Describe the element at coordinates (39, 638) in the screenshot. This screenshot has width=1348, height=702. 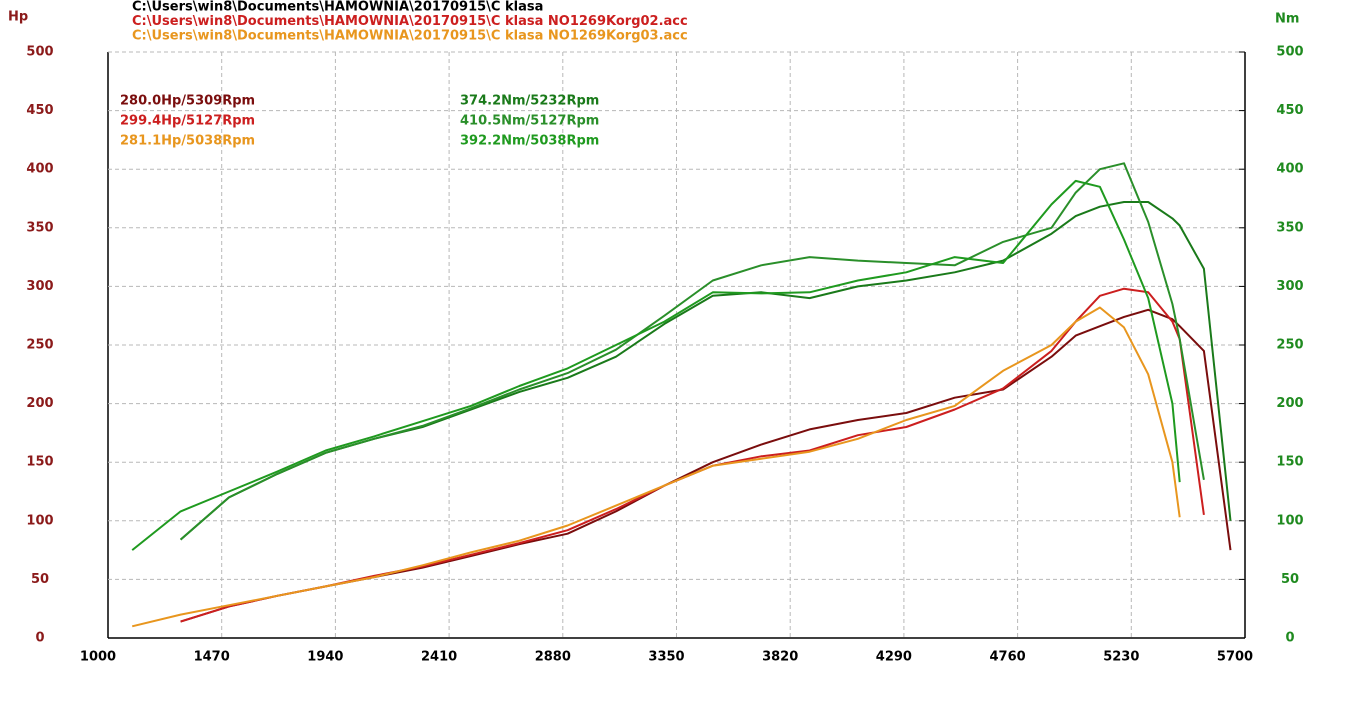
I see `y-tick-label: 0` at that location.